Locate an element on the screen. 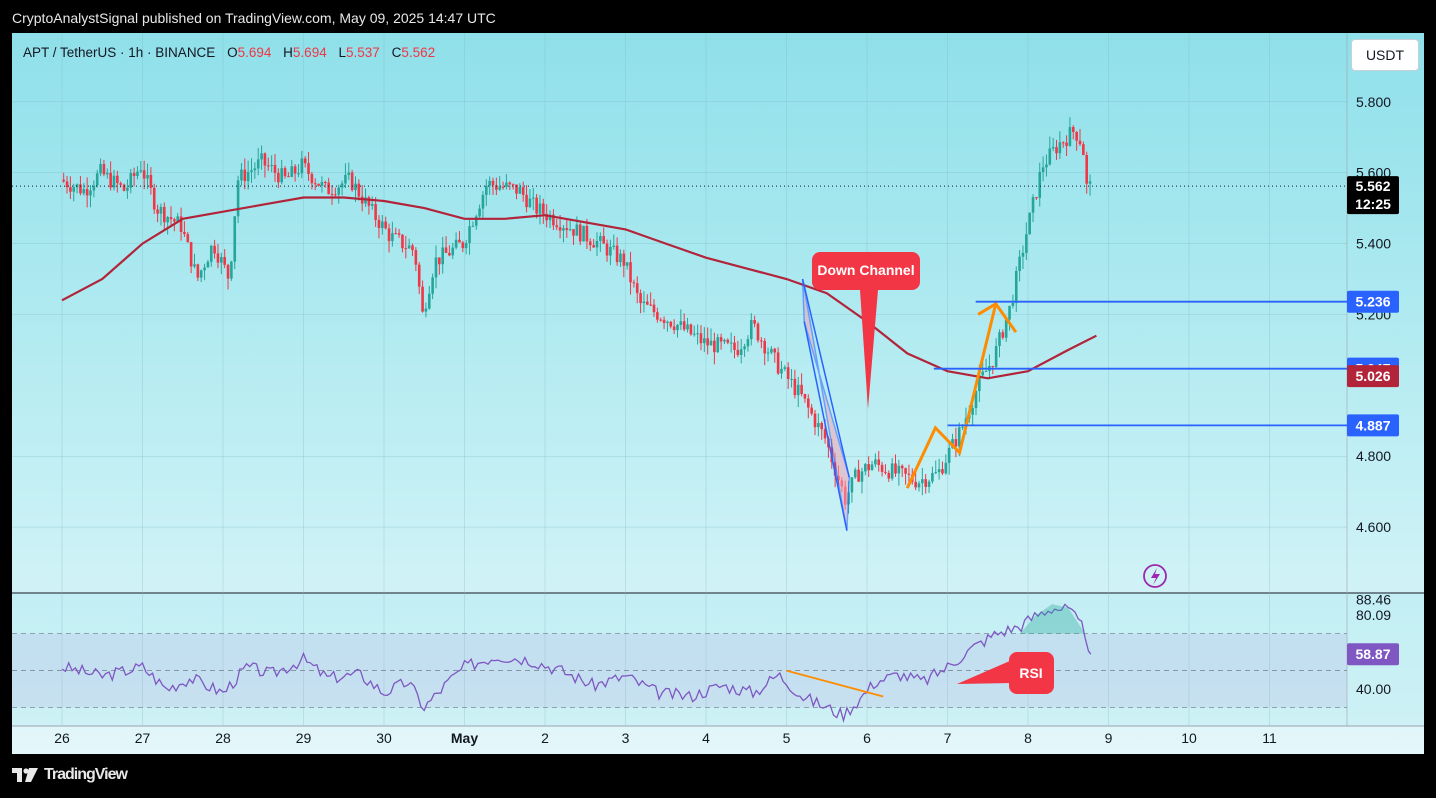 The image size is (1436, 798). lightning-icon is located at coordinates (1155, 576).